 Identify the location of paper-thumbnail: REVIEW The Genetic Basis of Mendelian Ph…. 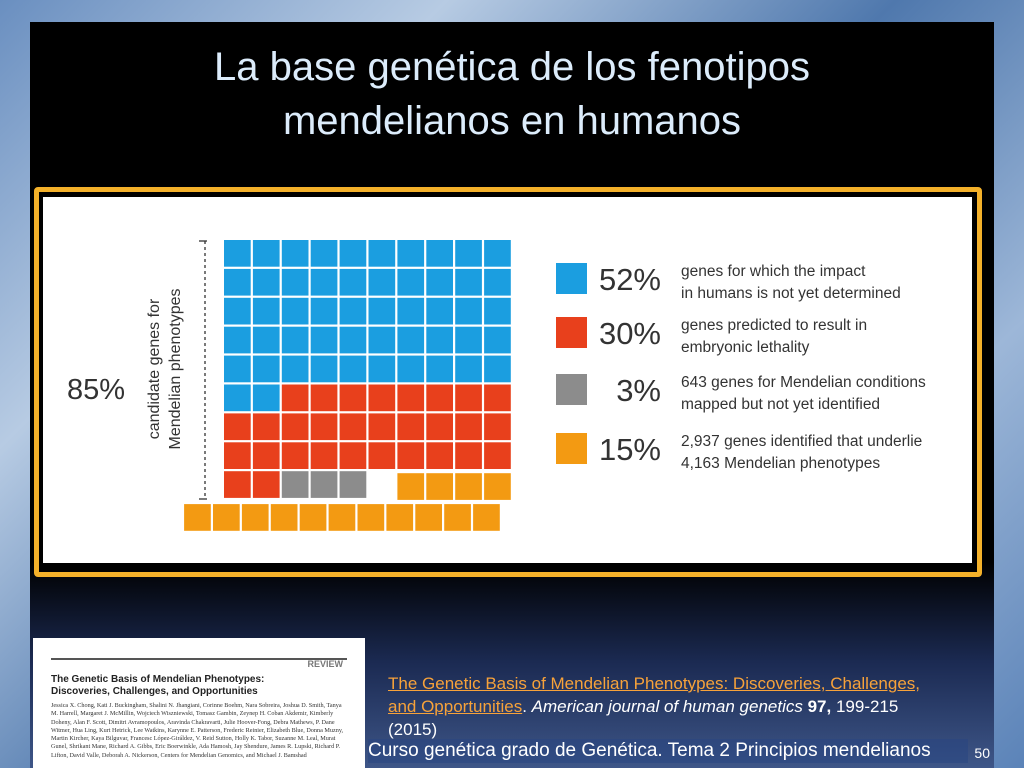
(199, 703).